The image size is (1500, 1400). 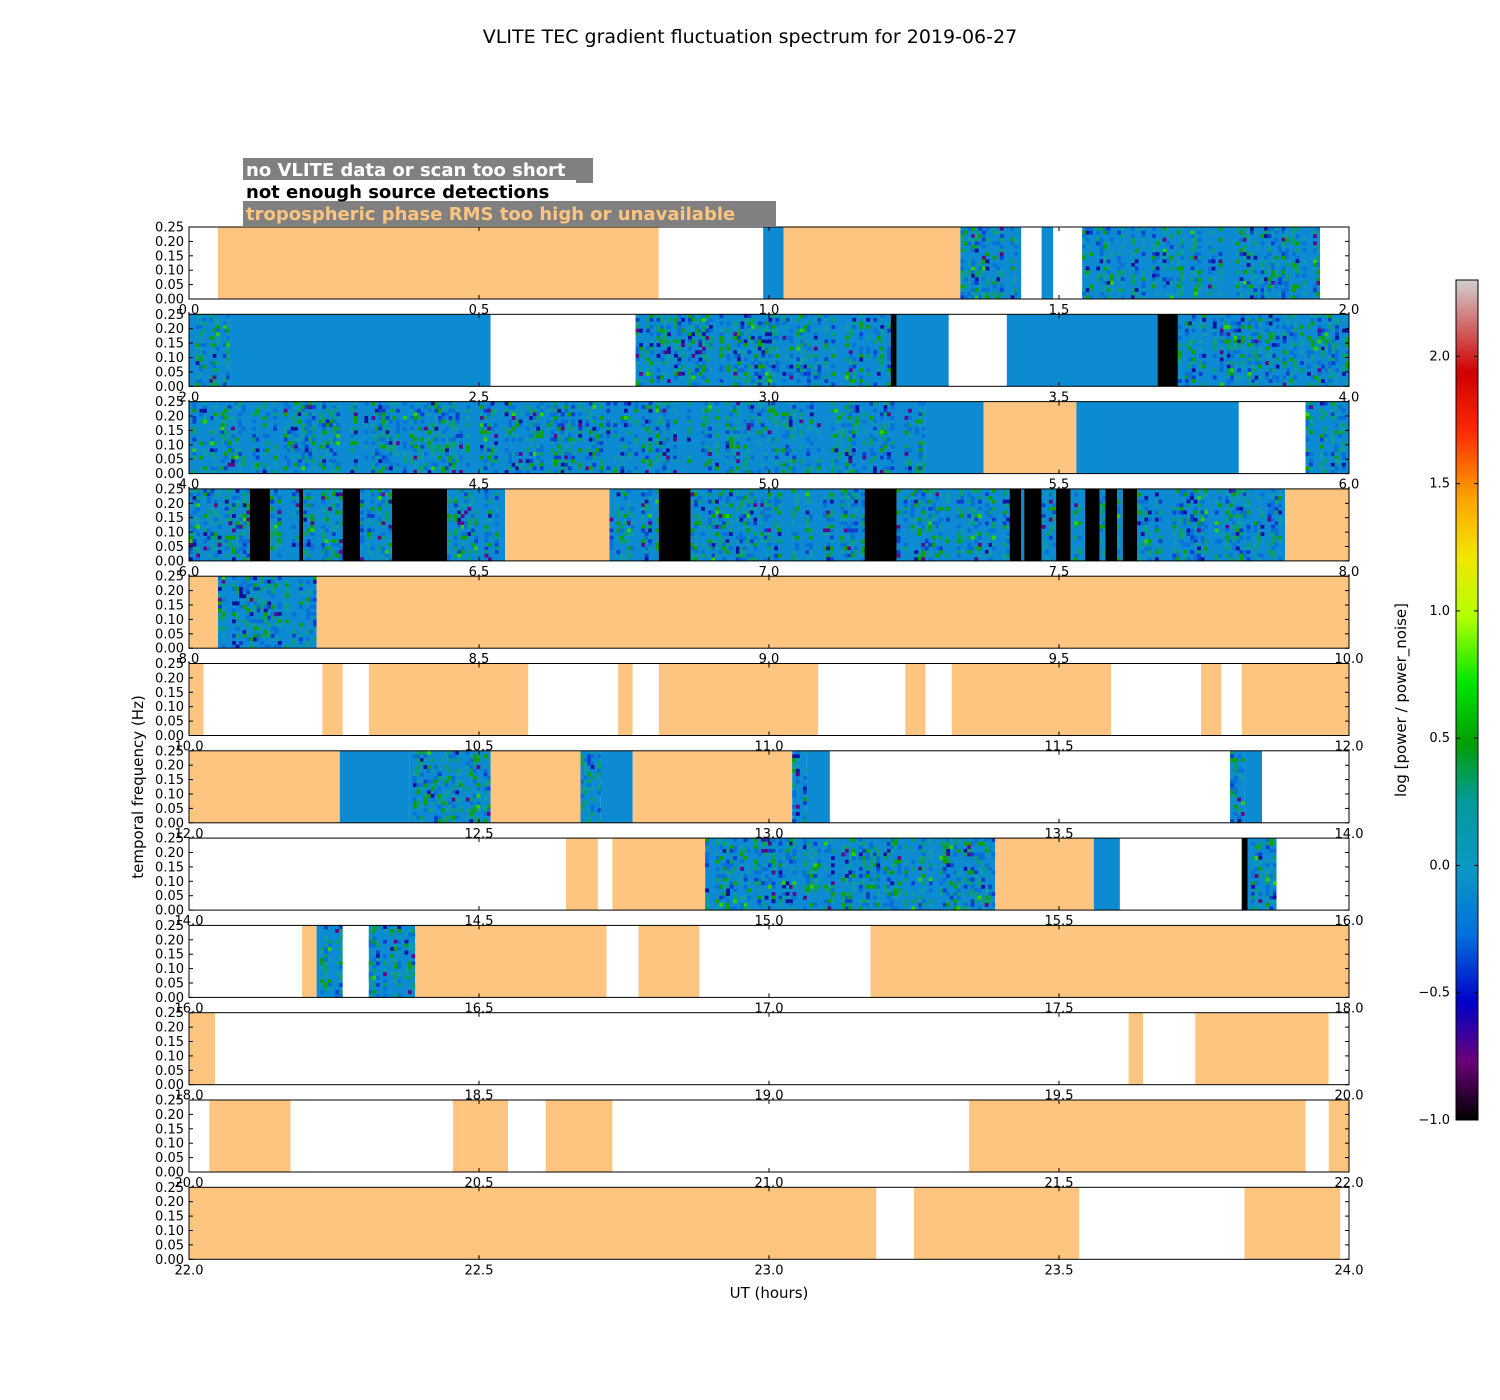 What do you see at coordinates (893, 350) in the screenshot?
I see `no-detections-block` at bounding box center [893, 350].